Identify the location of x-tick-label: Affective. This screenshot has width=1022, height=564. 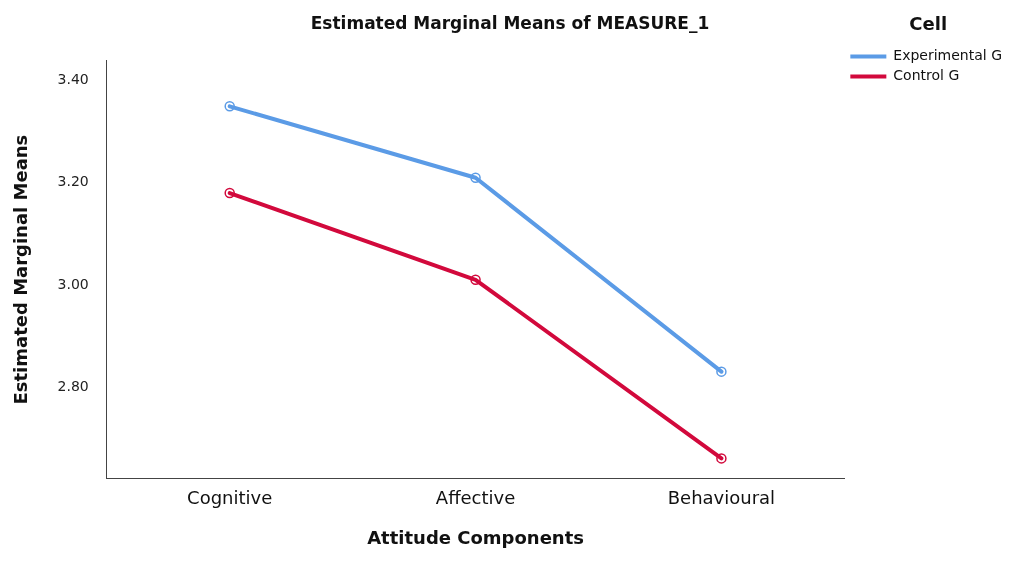
(475, 498).